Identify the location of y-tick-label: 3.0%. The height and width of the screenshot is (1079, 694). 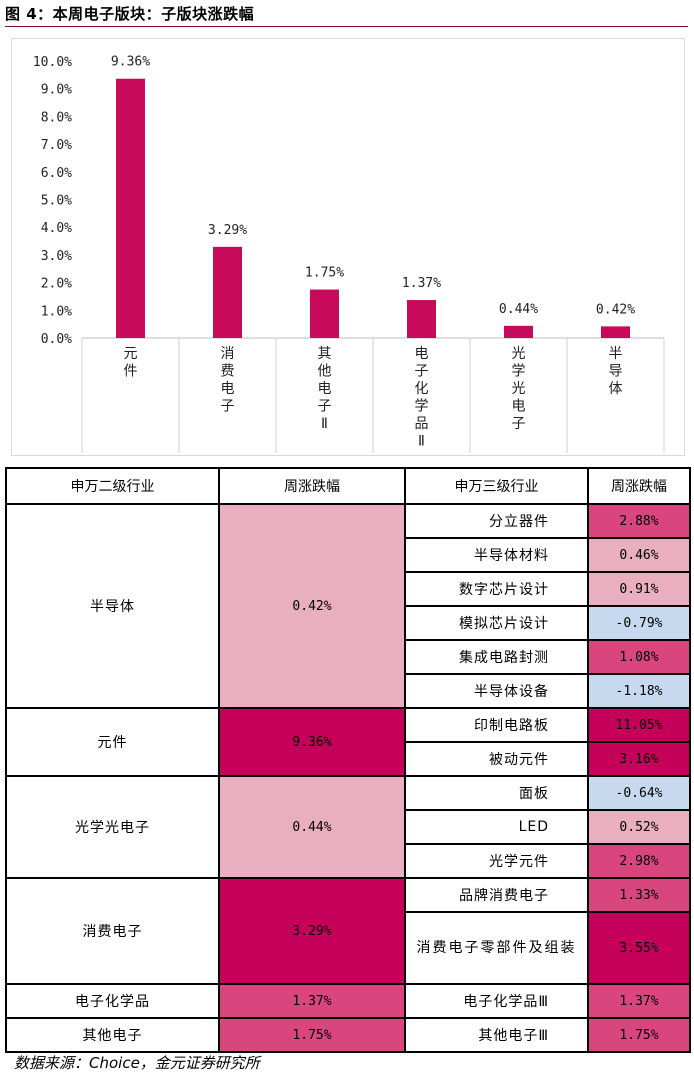
(56, 256).